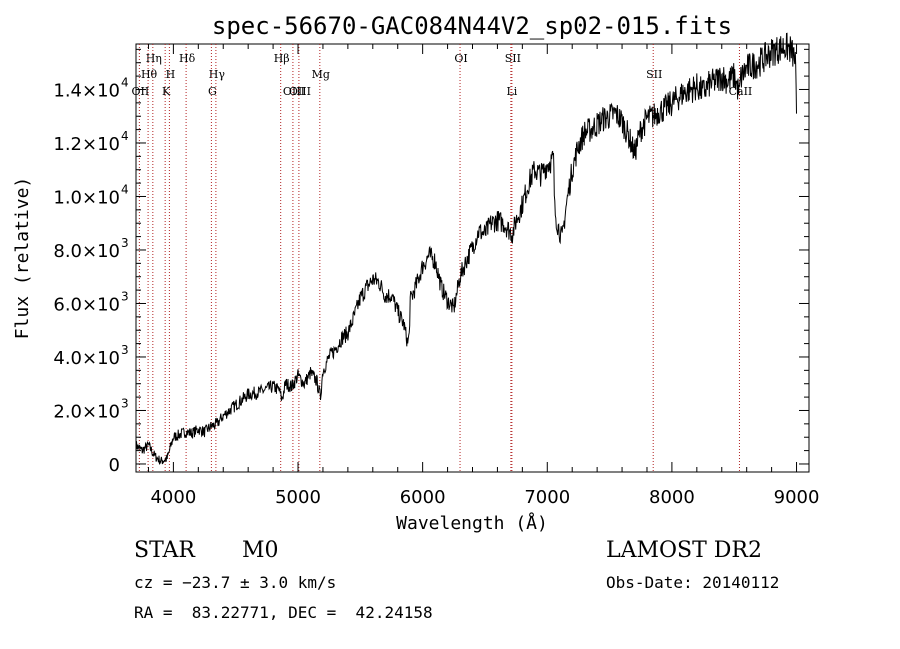 Image resolution: width=900 pixels, height=649 pixels. Describe the element at coordinates (321, 74) in the screenshot. I see `marker-label: Mg` at that location.